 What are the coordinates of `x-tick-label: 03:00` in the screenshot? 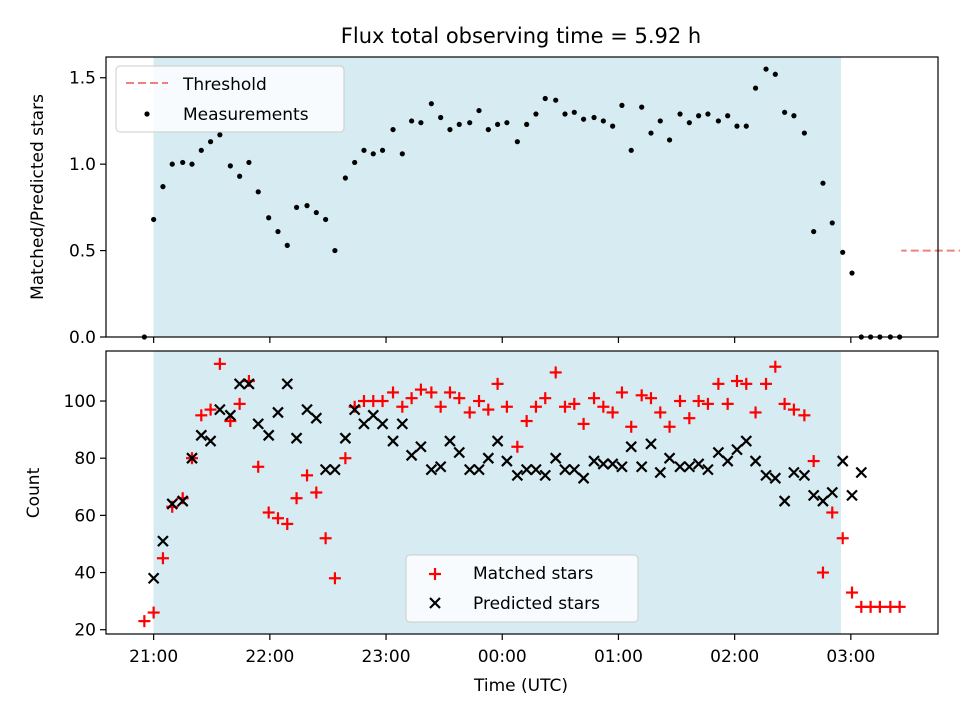 It's located at (850, 657).